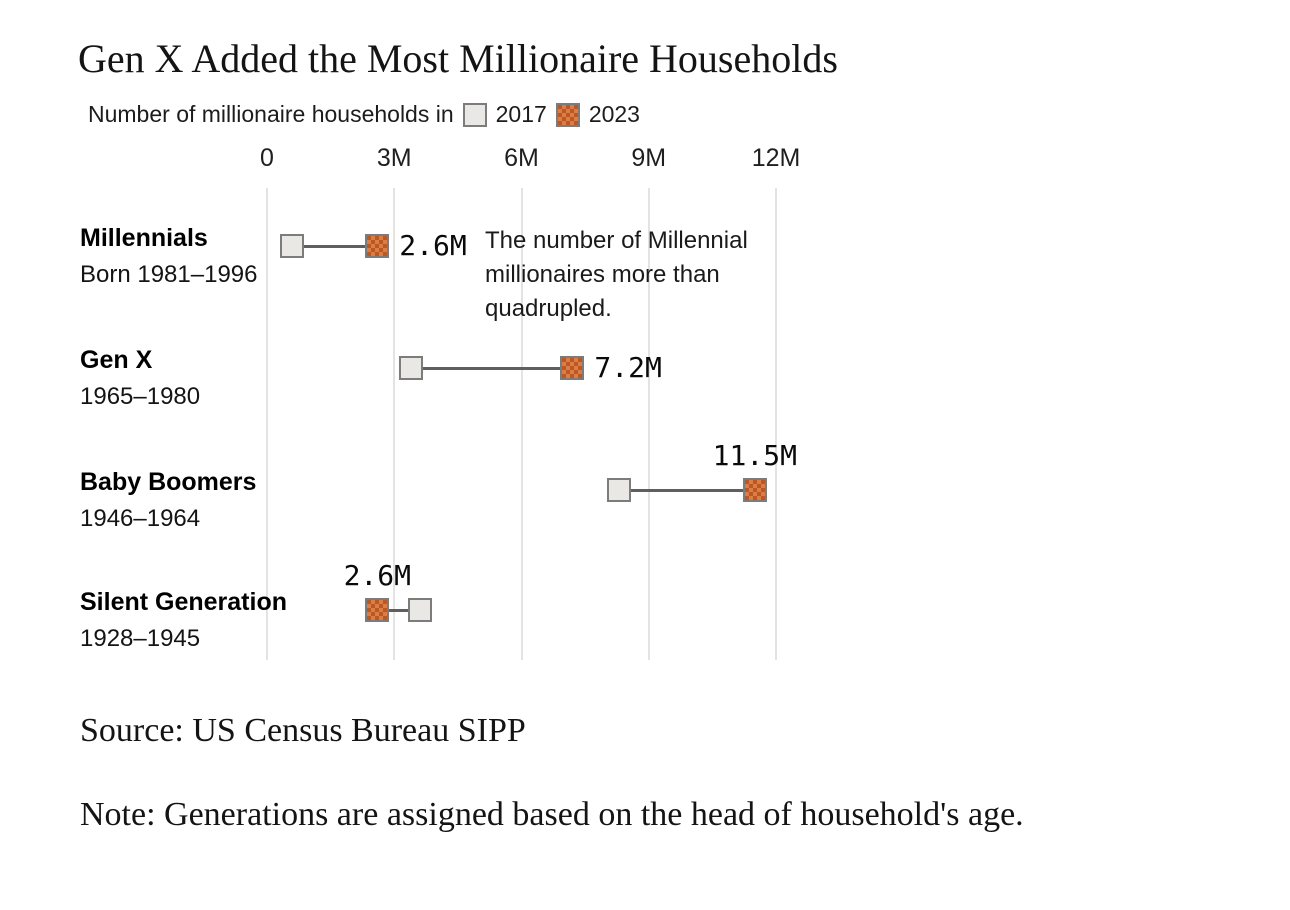  What do you see at coordinates (521, 158) in the screenshot?
I see `x-tick-label: 6M` at bounding box center [521, 158].